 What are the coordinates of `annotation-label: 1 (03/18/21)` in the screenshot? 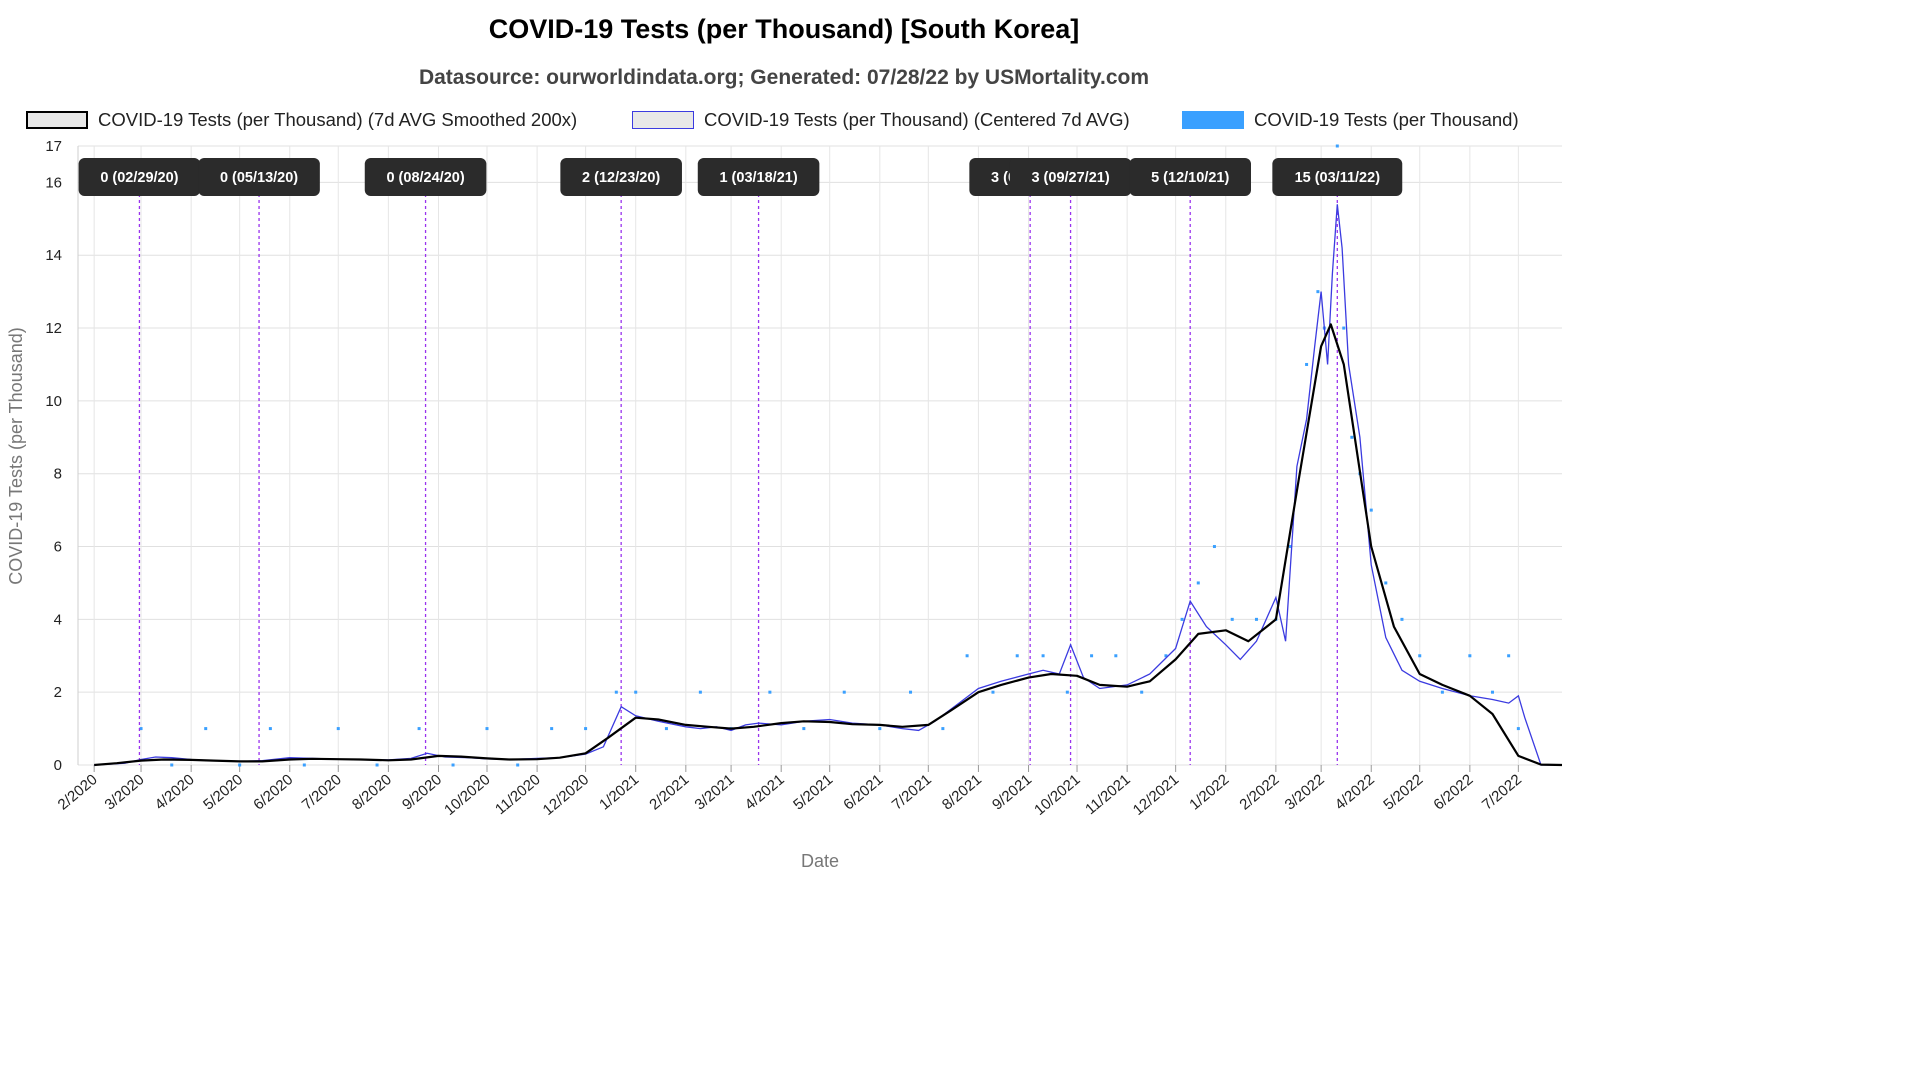 It's located at (758, 178).